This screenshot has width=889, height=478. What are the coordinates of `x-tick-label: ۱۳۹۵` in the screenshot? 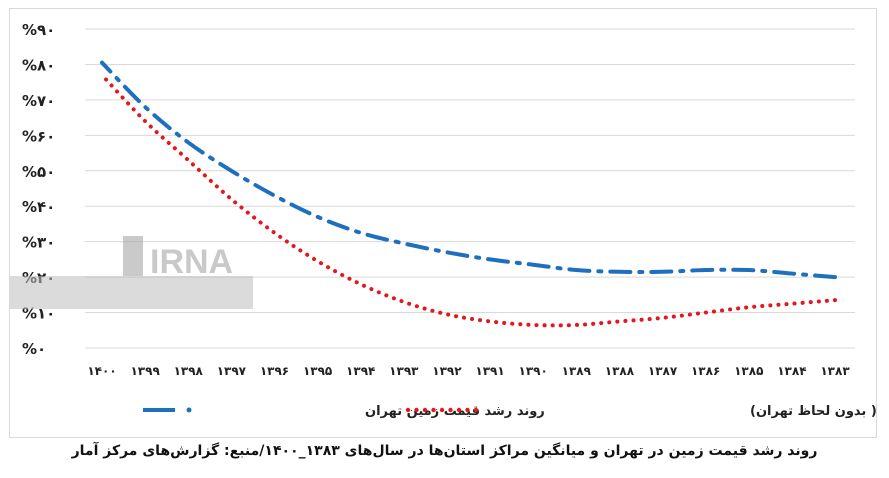 It's located at (317, 371).